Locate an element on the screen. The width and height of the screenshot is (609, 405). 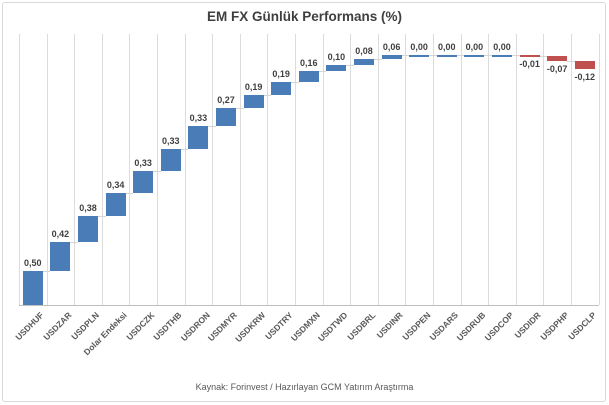
value-label-USDTWD: 0,10 is located at coordinates (336, 56).